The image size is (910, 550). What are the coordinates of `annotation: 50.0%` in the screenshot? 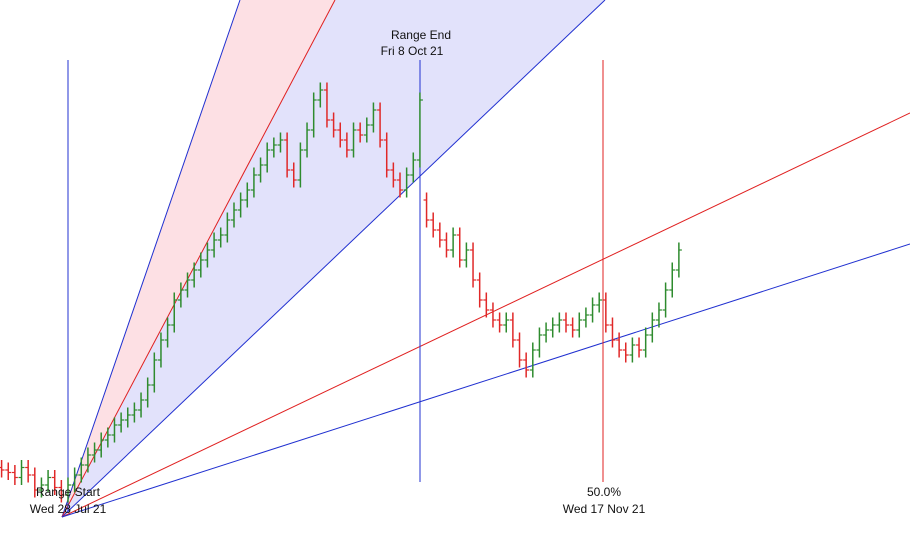 It's located at (604, 492).